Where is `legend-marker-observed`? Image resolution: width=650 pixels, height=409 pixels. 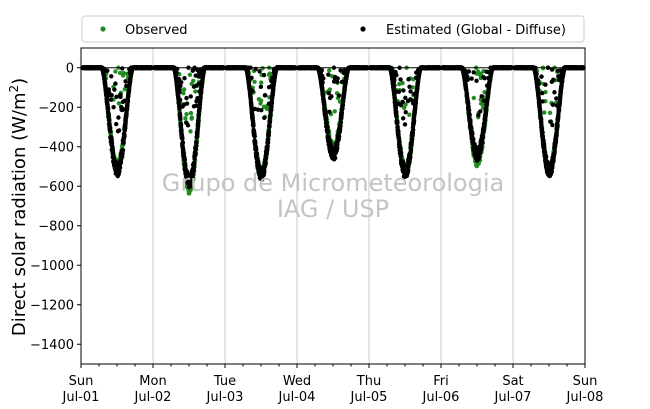 legend-marker-observed is located at coordinates (103, 29).